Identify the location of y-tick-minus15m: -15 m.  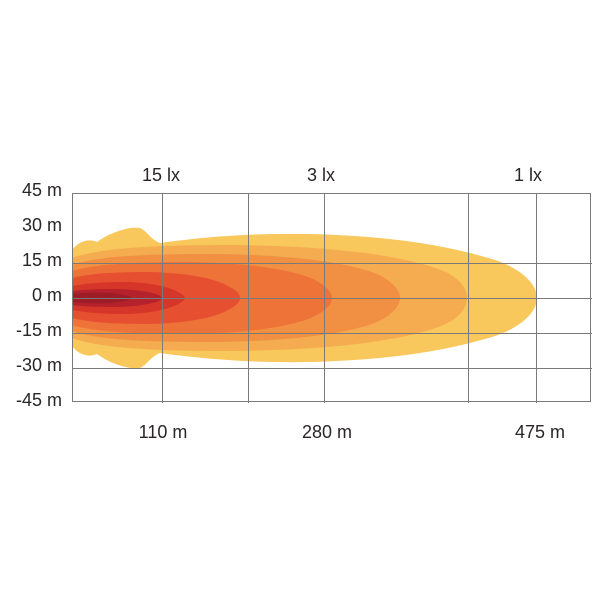
(38, 330).